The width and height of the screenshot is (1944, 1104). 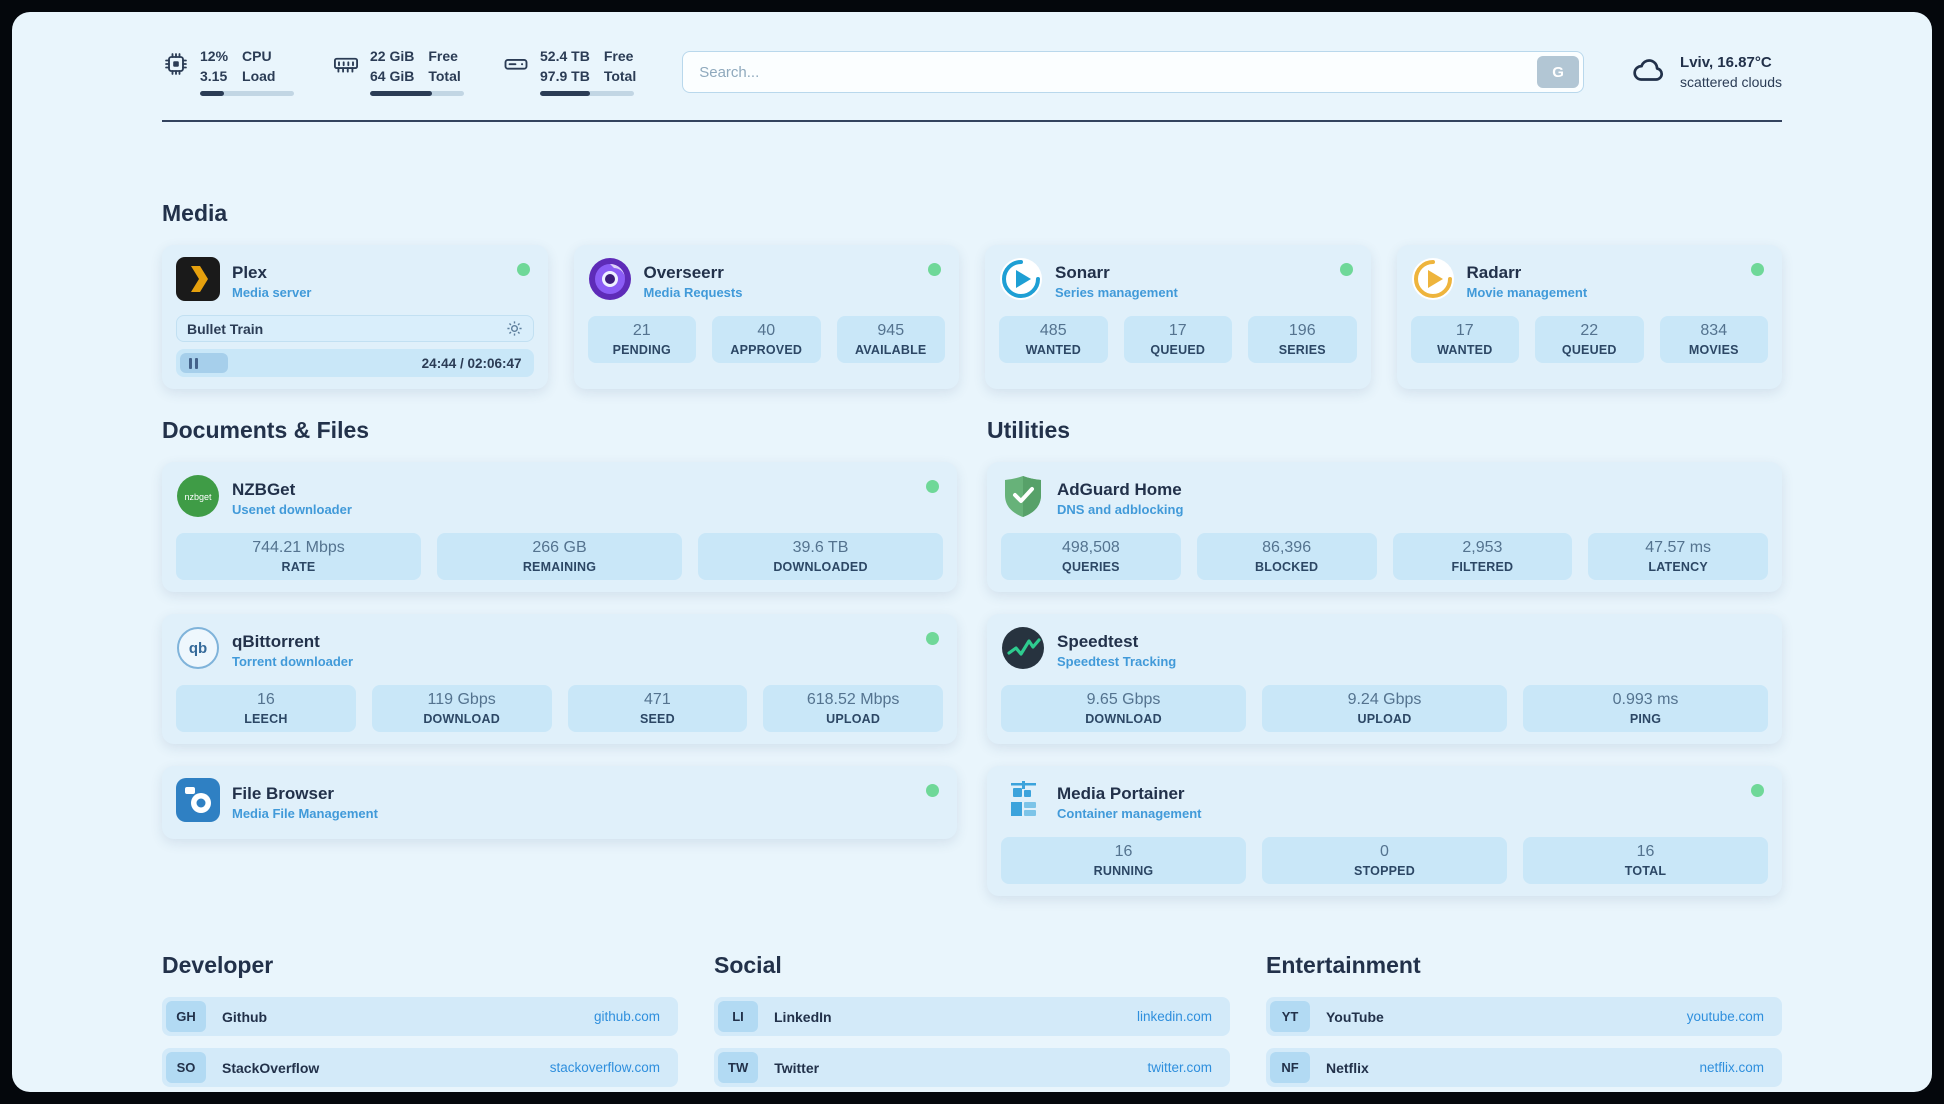 What do you see at coordinates (198, 802) in the screenshot?
I see `filebrowser-icon` at bounding box center [198, 802].